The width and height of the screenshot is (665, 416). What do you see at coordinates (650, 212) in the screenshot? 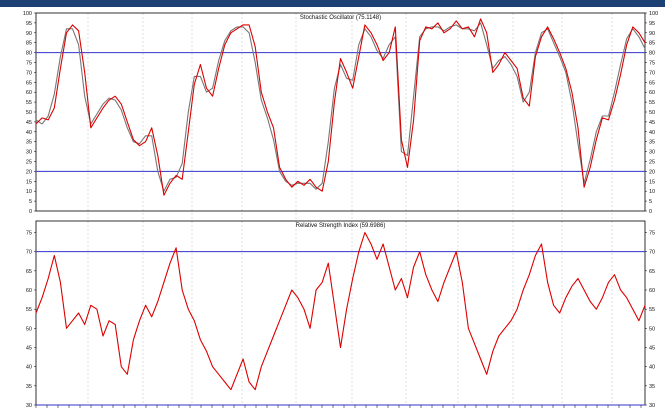
I see `y-tick-label-right: 0` at bounding box center [650, 212].